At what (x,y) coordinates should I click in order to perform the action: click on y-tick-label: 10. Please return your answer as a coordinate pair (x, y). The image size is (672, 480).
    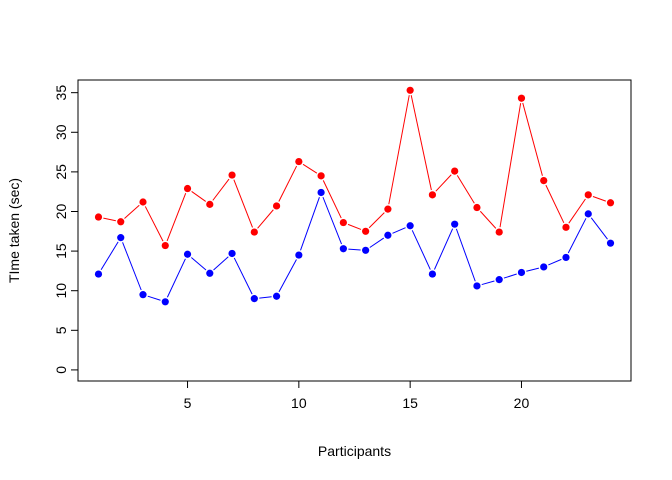
    Looking at the image, I should click on (61, 291).